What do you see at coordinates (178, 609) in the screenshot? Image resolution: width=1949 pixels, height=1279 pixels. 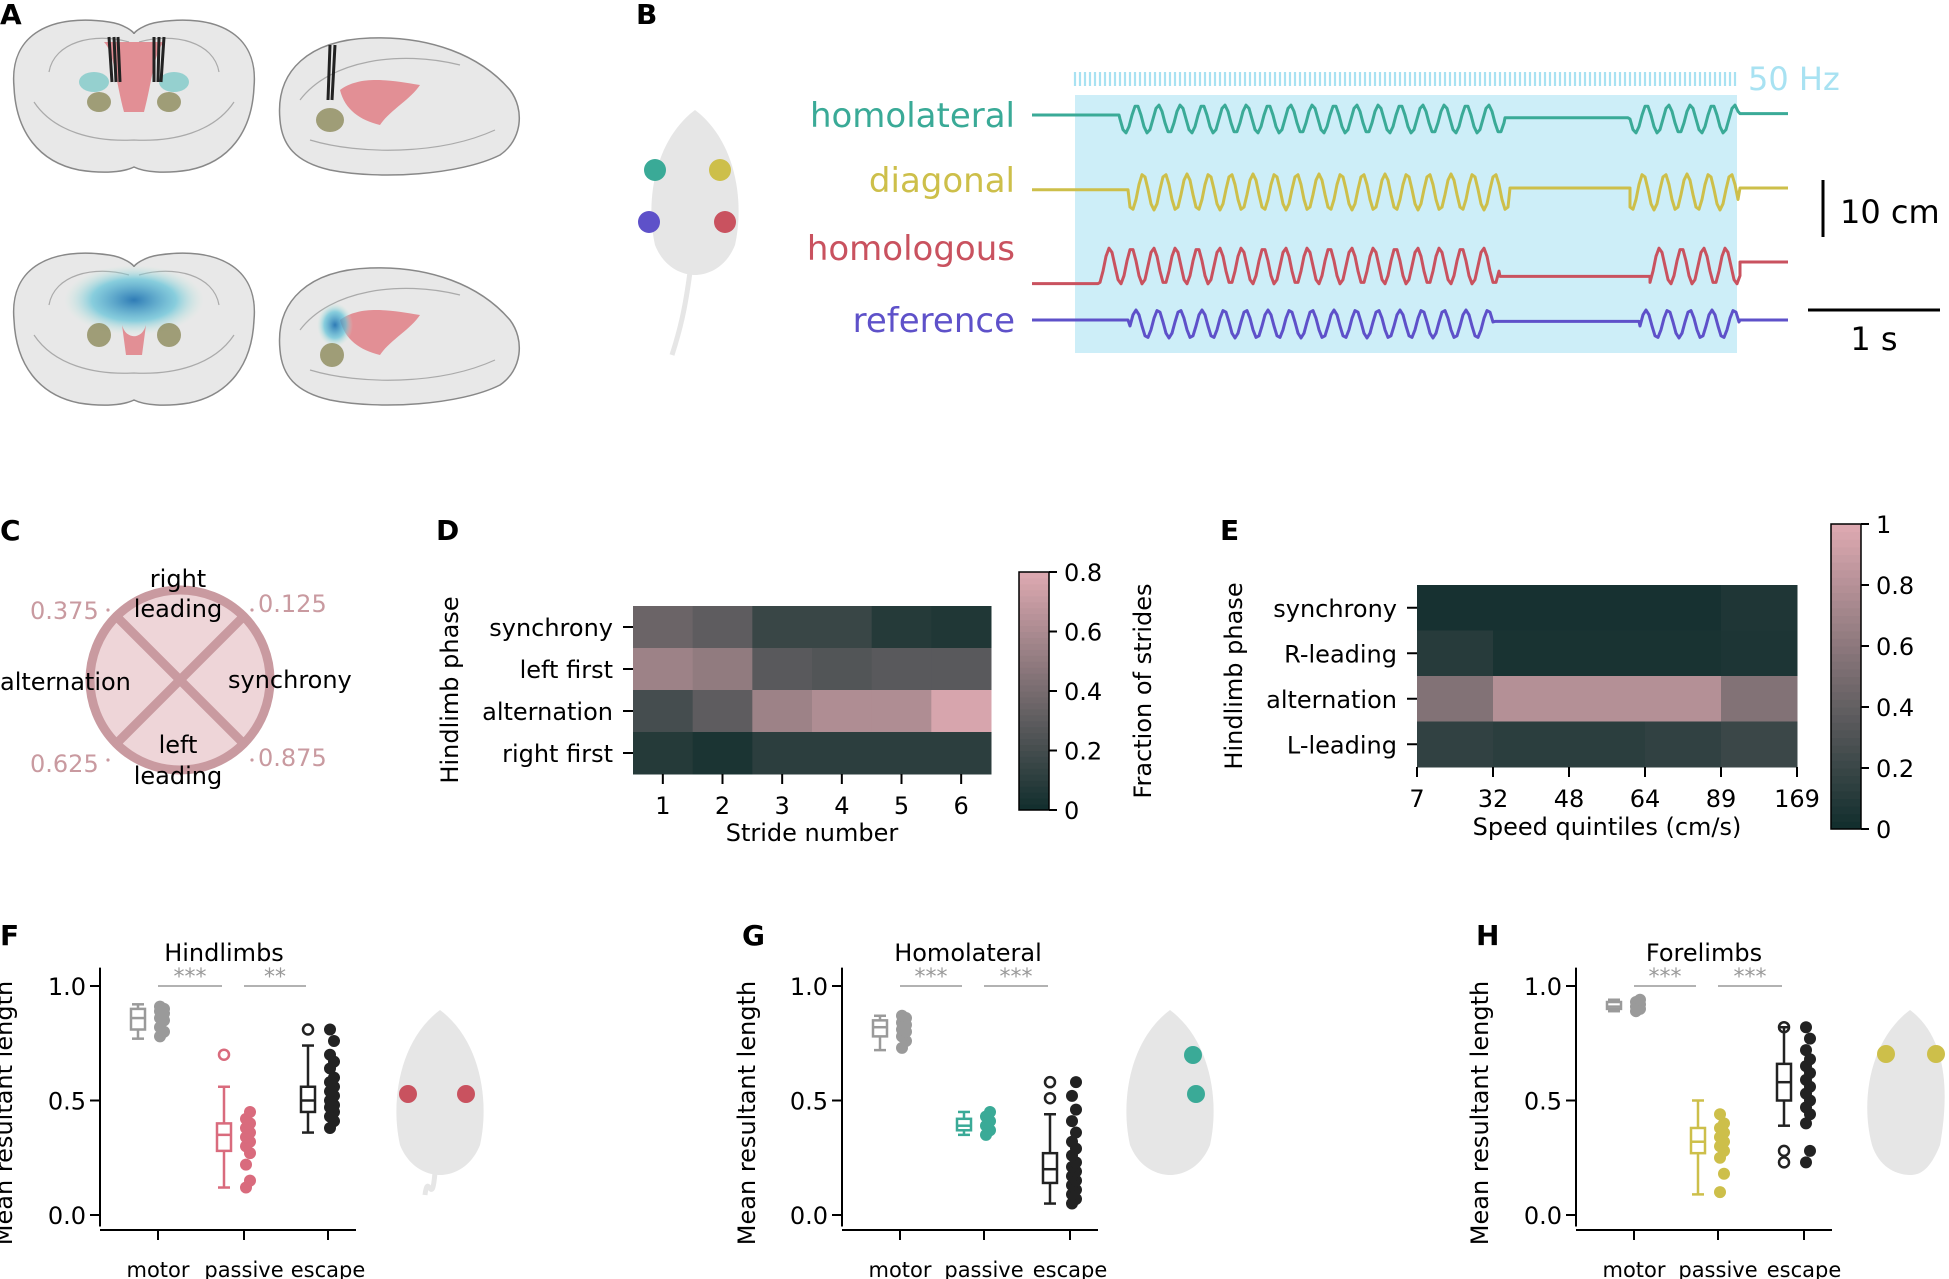 I see `phase-label-top-2: leading` at bounding box center [178, 609].